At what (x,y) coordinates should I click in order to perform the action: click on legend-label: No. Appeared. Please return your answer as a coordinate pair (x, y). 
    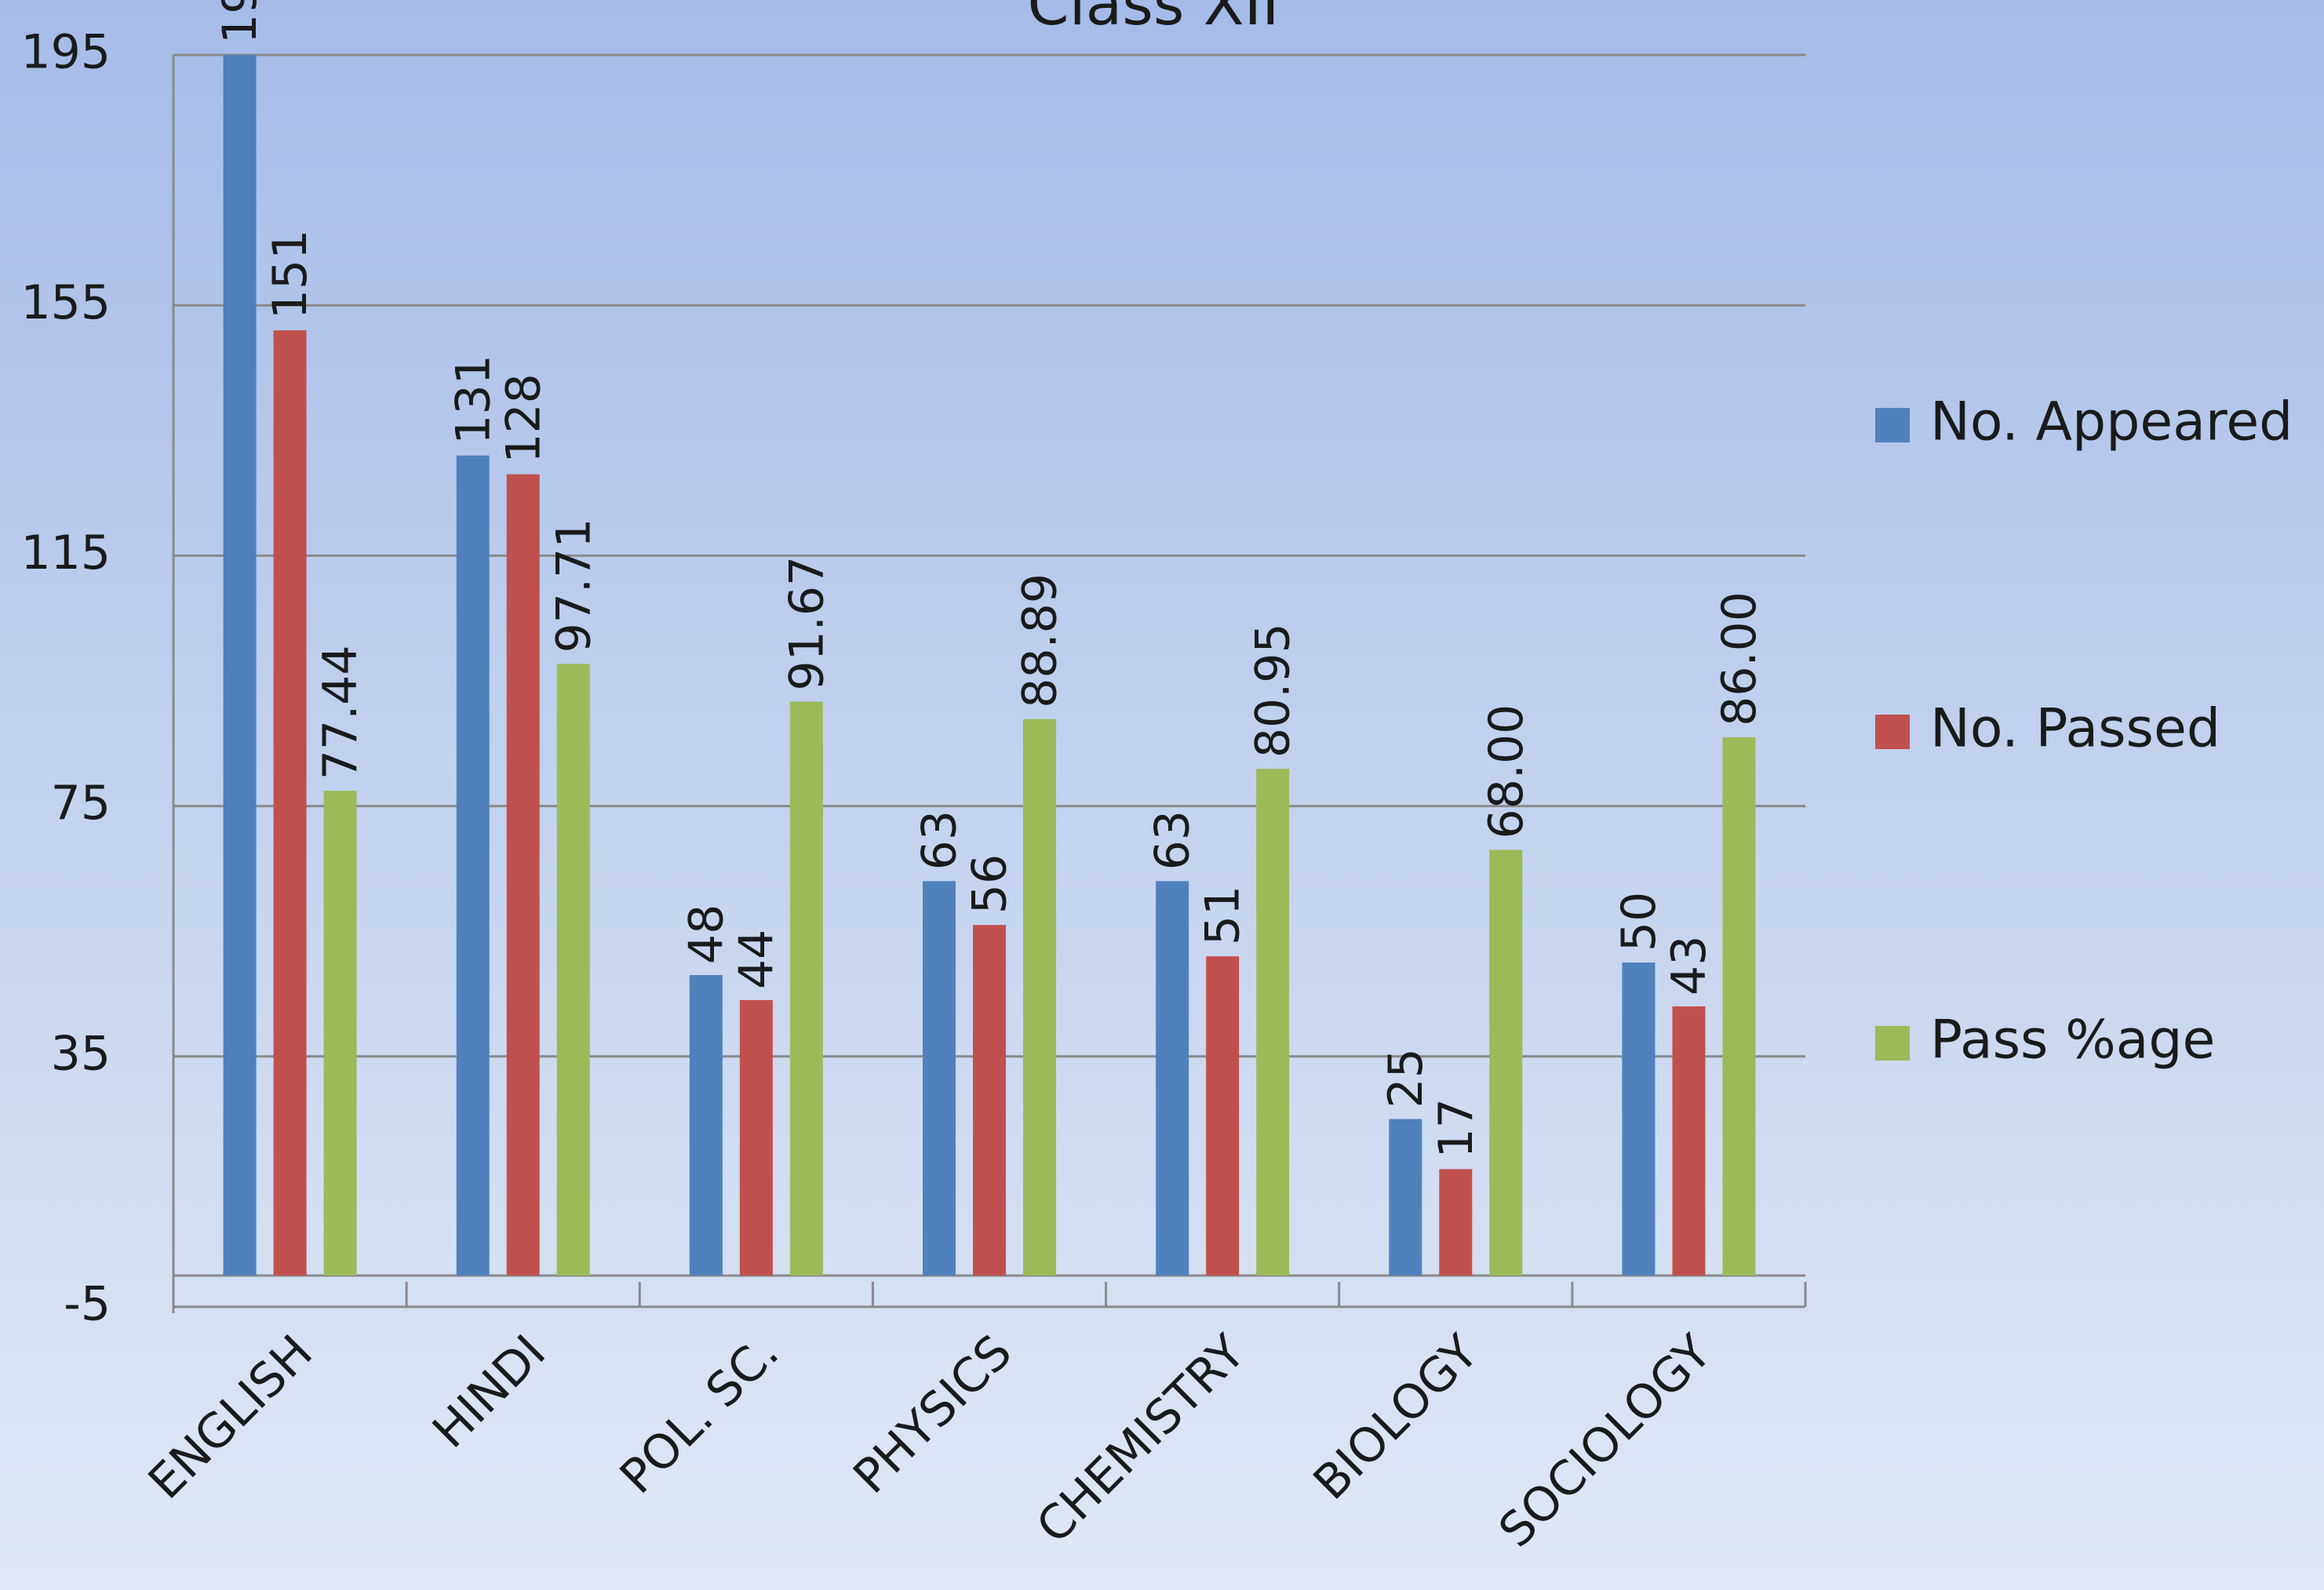
    Looking at the image, I should click on (2111, 422).